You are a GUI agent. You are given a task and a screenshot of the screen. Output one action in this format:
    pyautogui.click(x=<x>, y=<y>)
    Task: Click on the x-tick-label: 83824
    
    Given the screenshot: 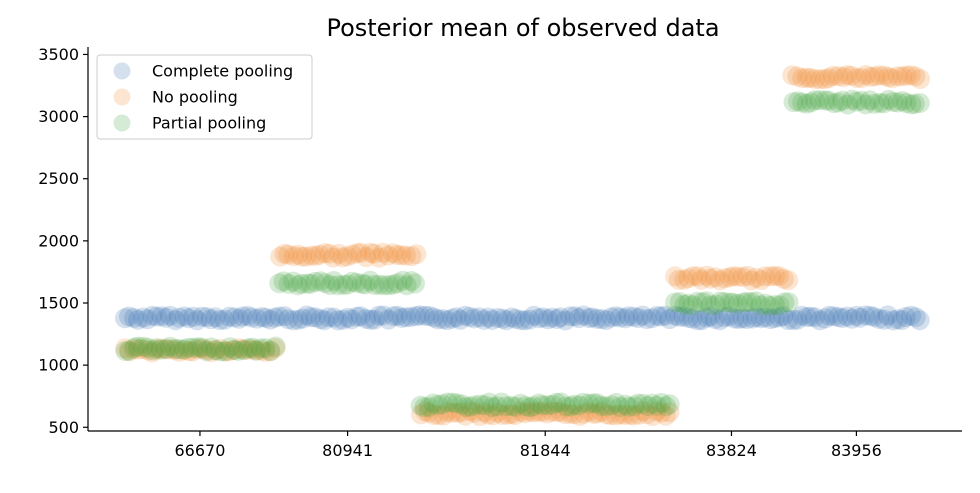 What is the action you would take?
    pyautogui.click(x=731, y=450)
    